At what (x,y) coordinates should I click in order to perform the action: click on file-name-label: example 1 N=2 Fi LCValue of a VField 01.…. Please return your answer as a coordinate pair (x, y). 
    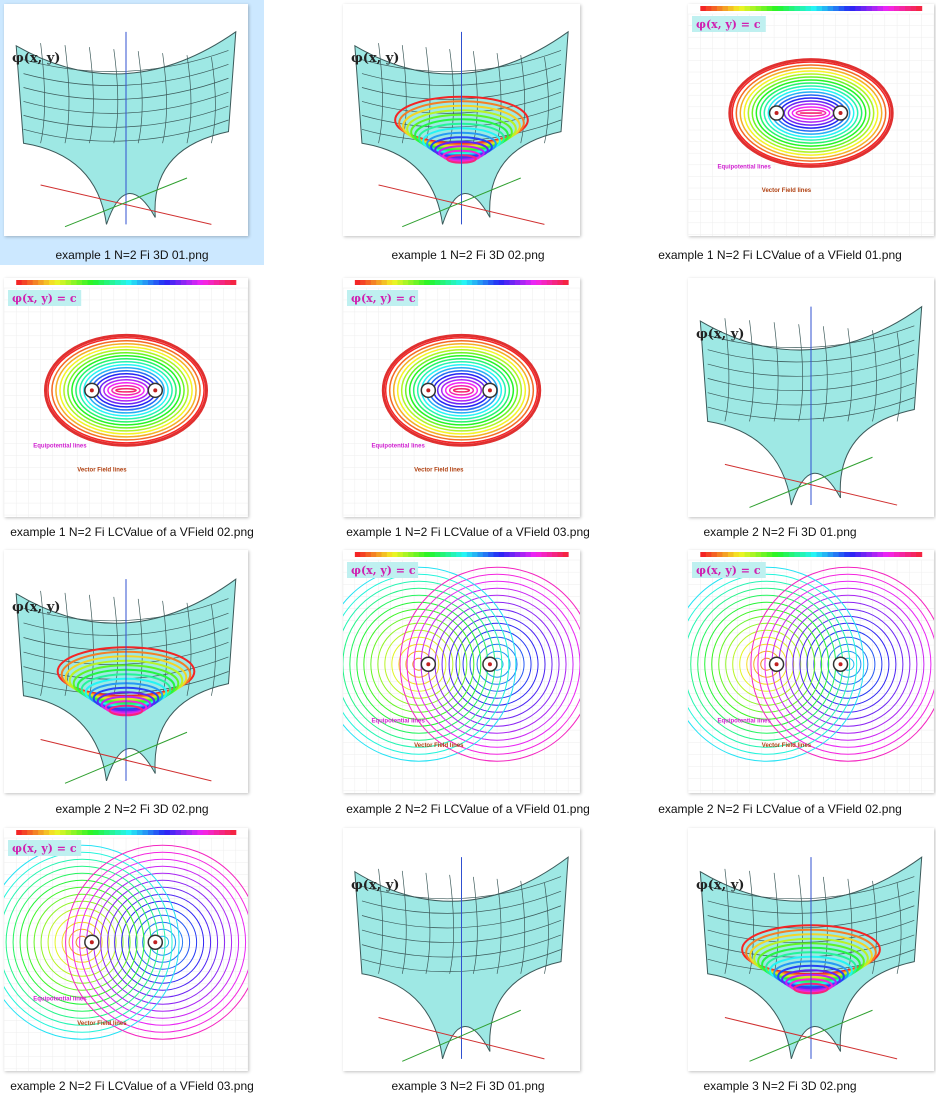
    Looking at the image, I should click on (780, 255).